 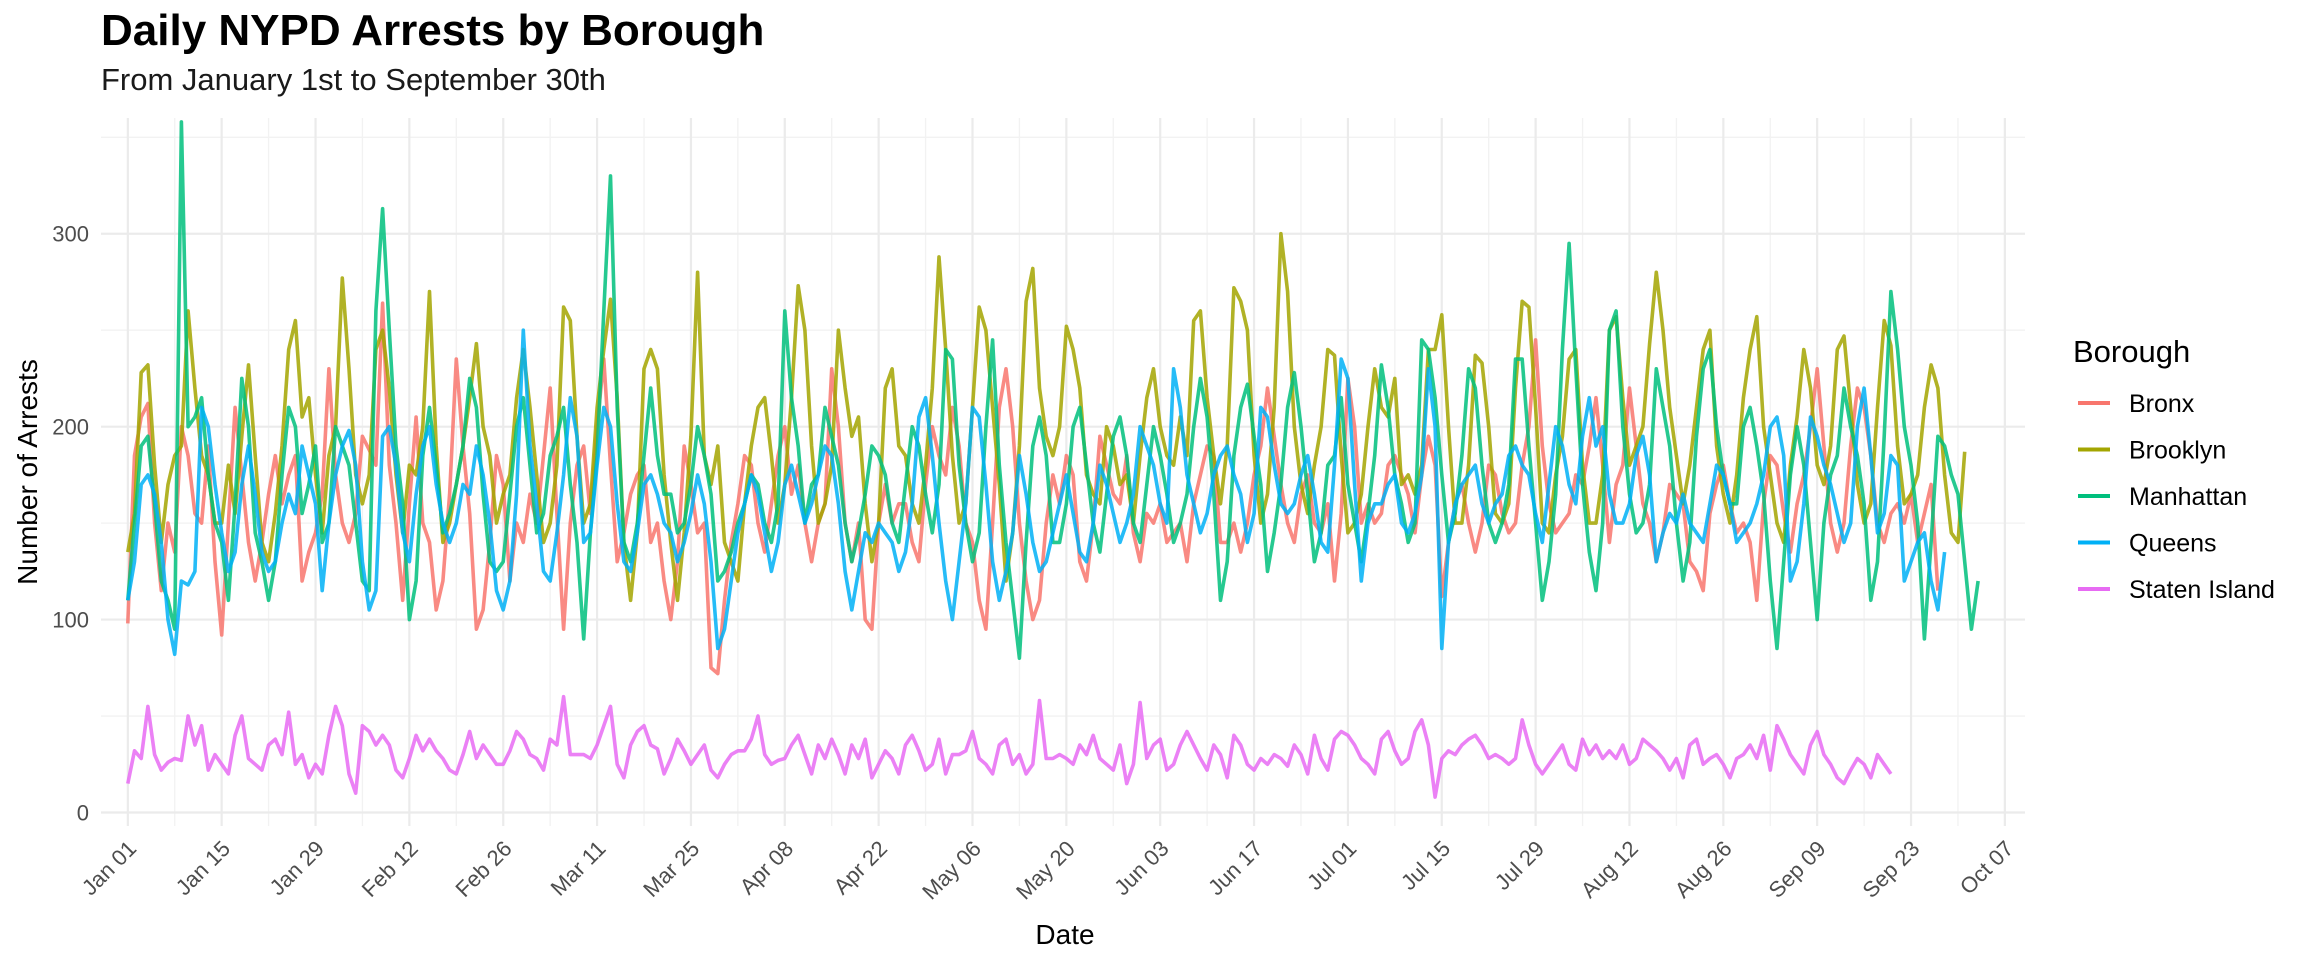 What do you see at coordinates (1331, 865) in the screenshot?
I see `x-tick-label: Jul 01` at bounding box center [1331, 865].